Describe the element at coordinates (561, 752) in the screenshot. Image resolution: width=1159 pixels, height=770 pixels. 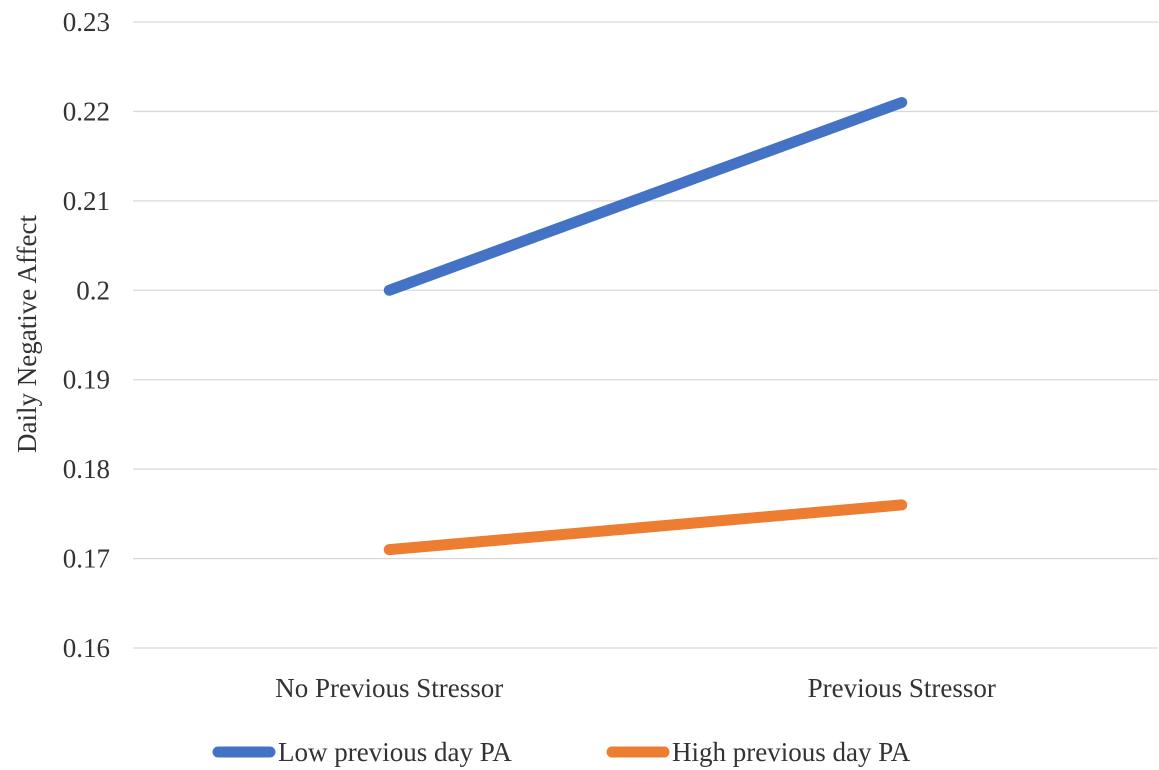
I see `legend: Low previous day PA High previous day PA` at that location.